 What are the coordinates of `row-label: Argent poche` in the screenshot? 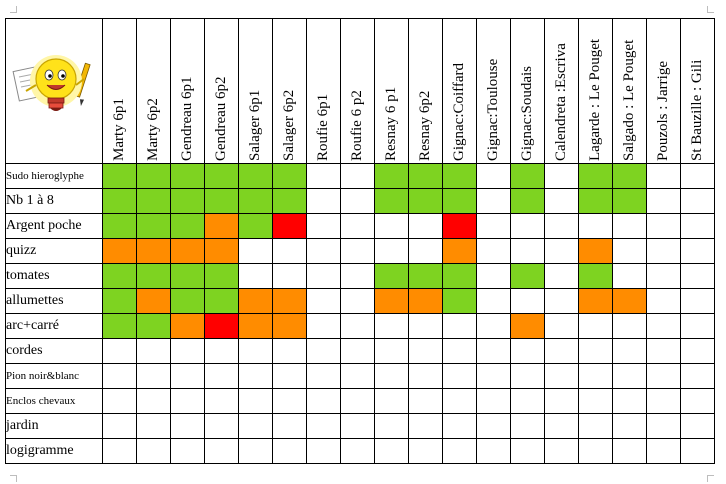 It's located at (54, 226).